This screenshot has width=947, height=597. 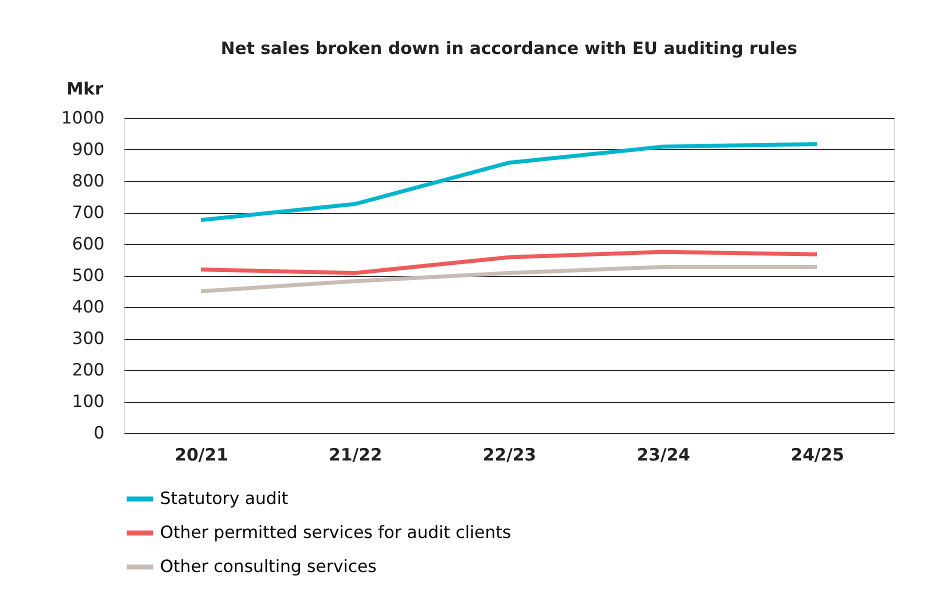 What do you see at coordinates (268, 567) in the screenshot?
I see `legend-label: Other consulting services` at bounding box center [268, 567].